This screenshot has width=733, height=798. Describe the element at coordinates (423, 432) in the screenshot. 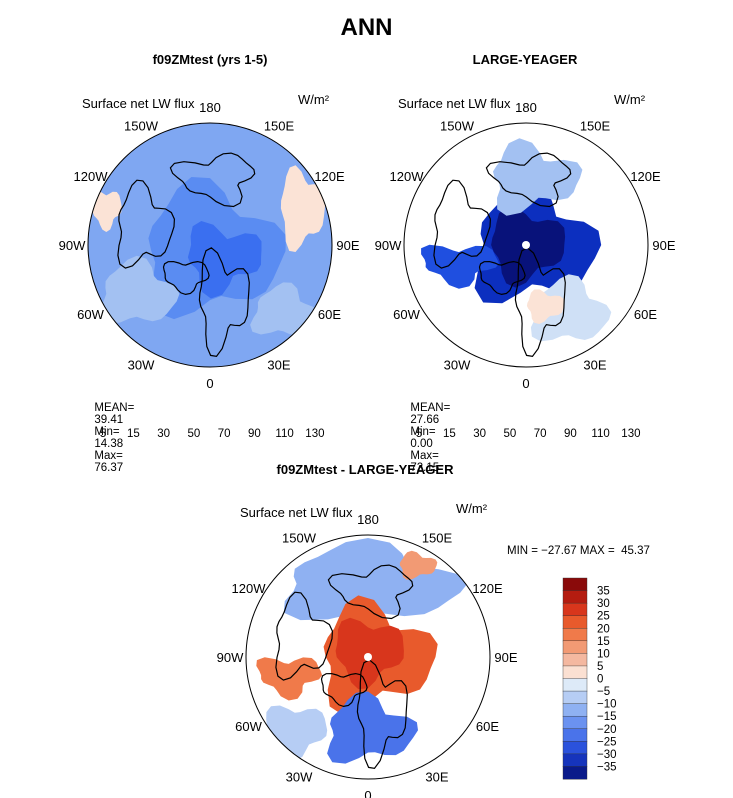

I see `panel-2-min-label: Min=` at that location.